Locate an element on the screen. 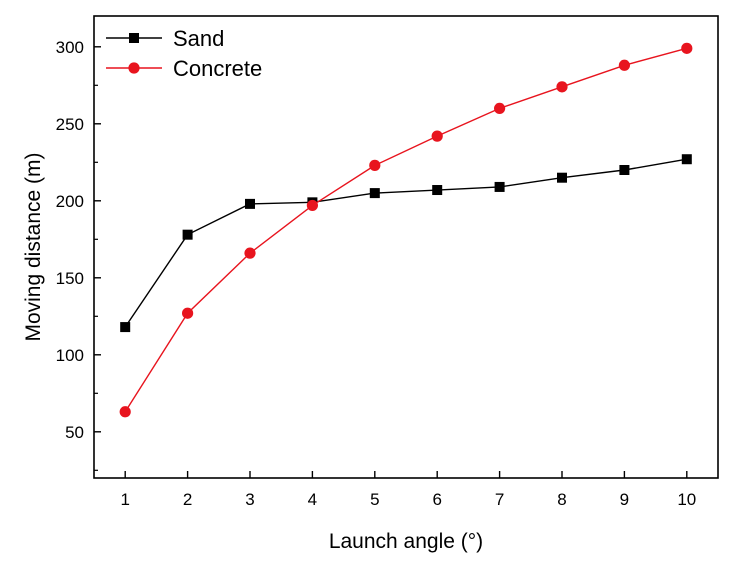  y-tick-label: 200 is located at coordinates (70, 201).